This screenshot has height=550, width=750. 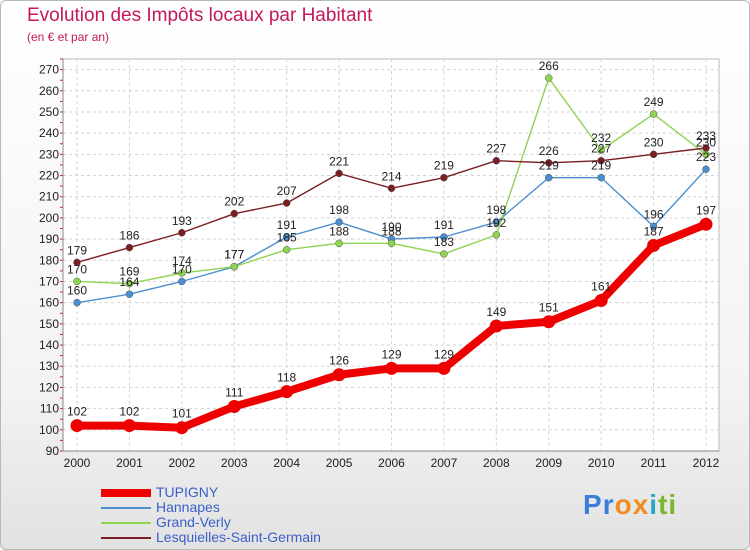 I want to click on x-tick-label: 2006, so click(x=391, y=463).